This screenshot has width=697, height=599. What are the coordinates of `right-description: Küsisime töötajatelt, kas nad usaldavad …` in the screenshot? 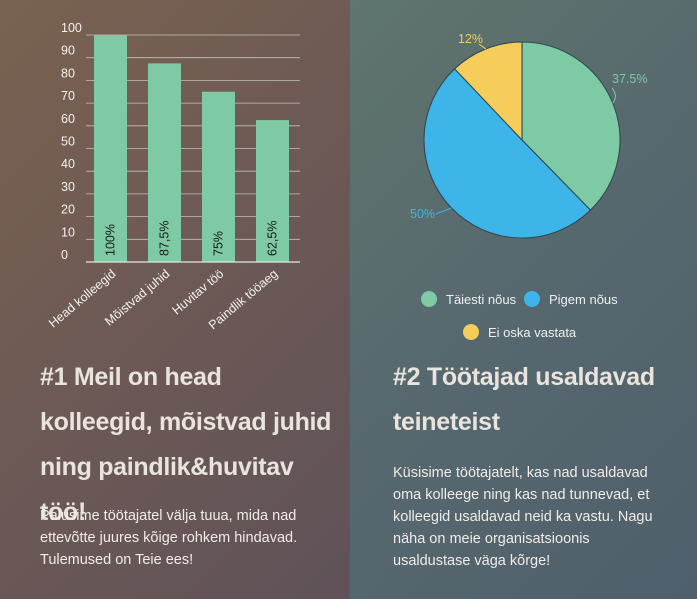 It's located at (523, 517).